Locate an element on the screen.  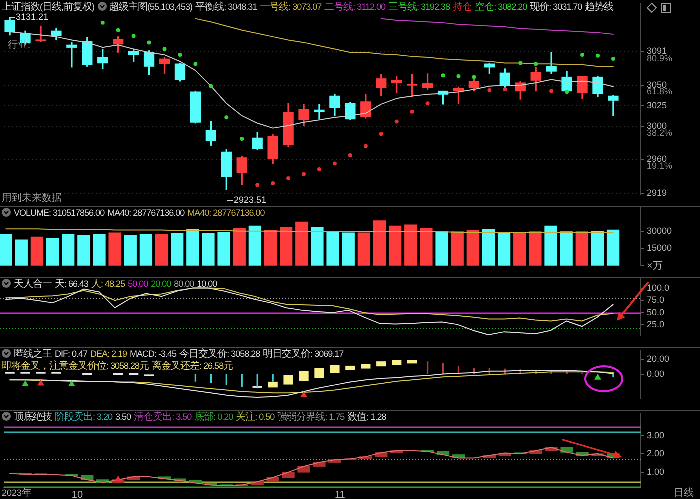
text: DEA: 2.19 is located at coordinates (109, 354).